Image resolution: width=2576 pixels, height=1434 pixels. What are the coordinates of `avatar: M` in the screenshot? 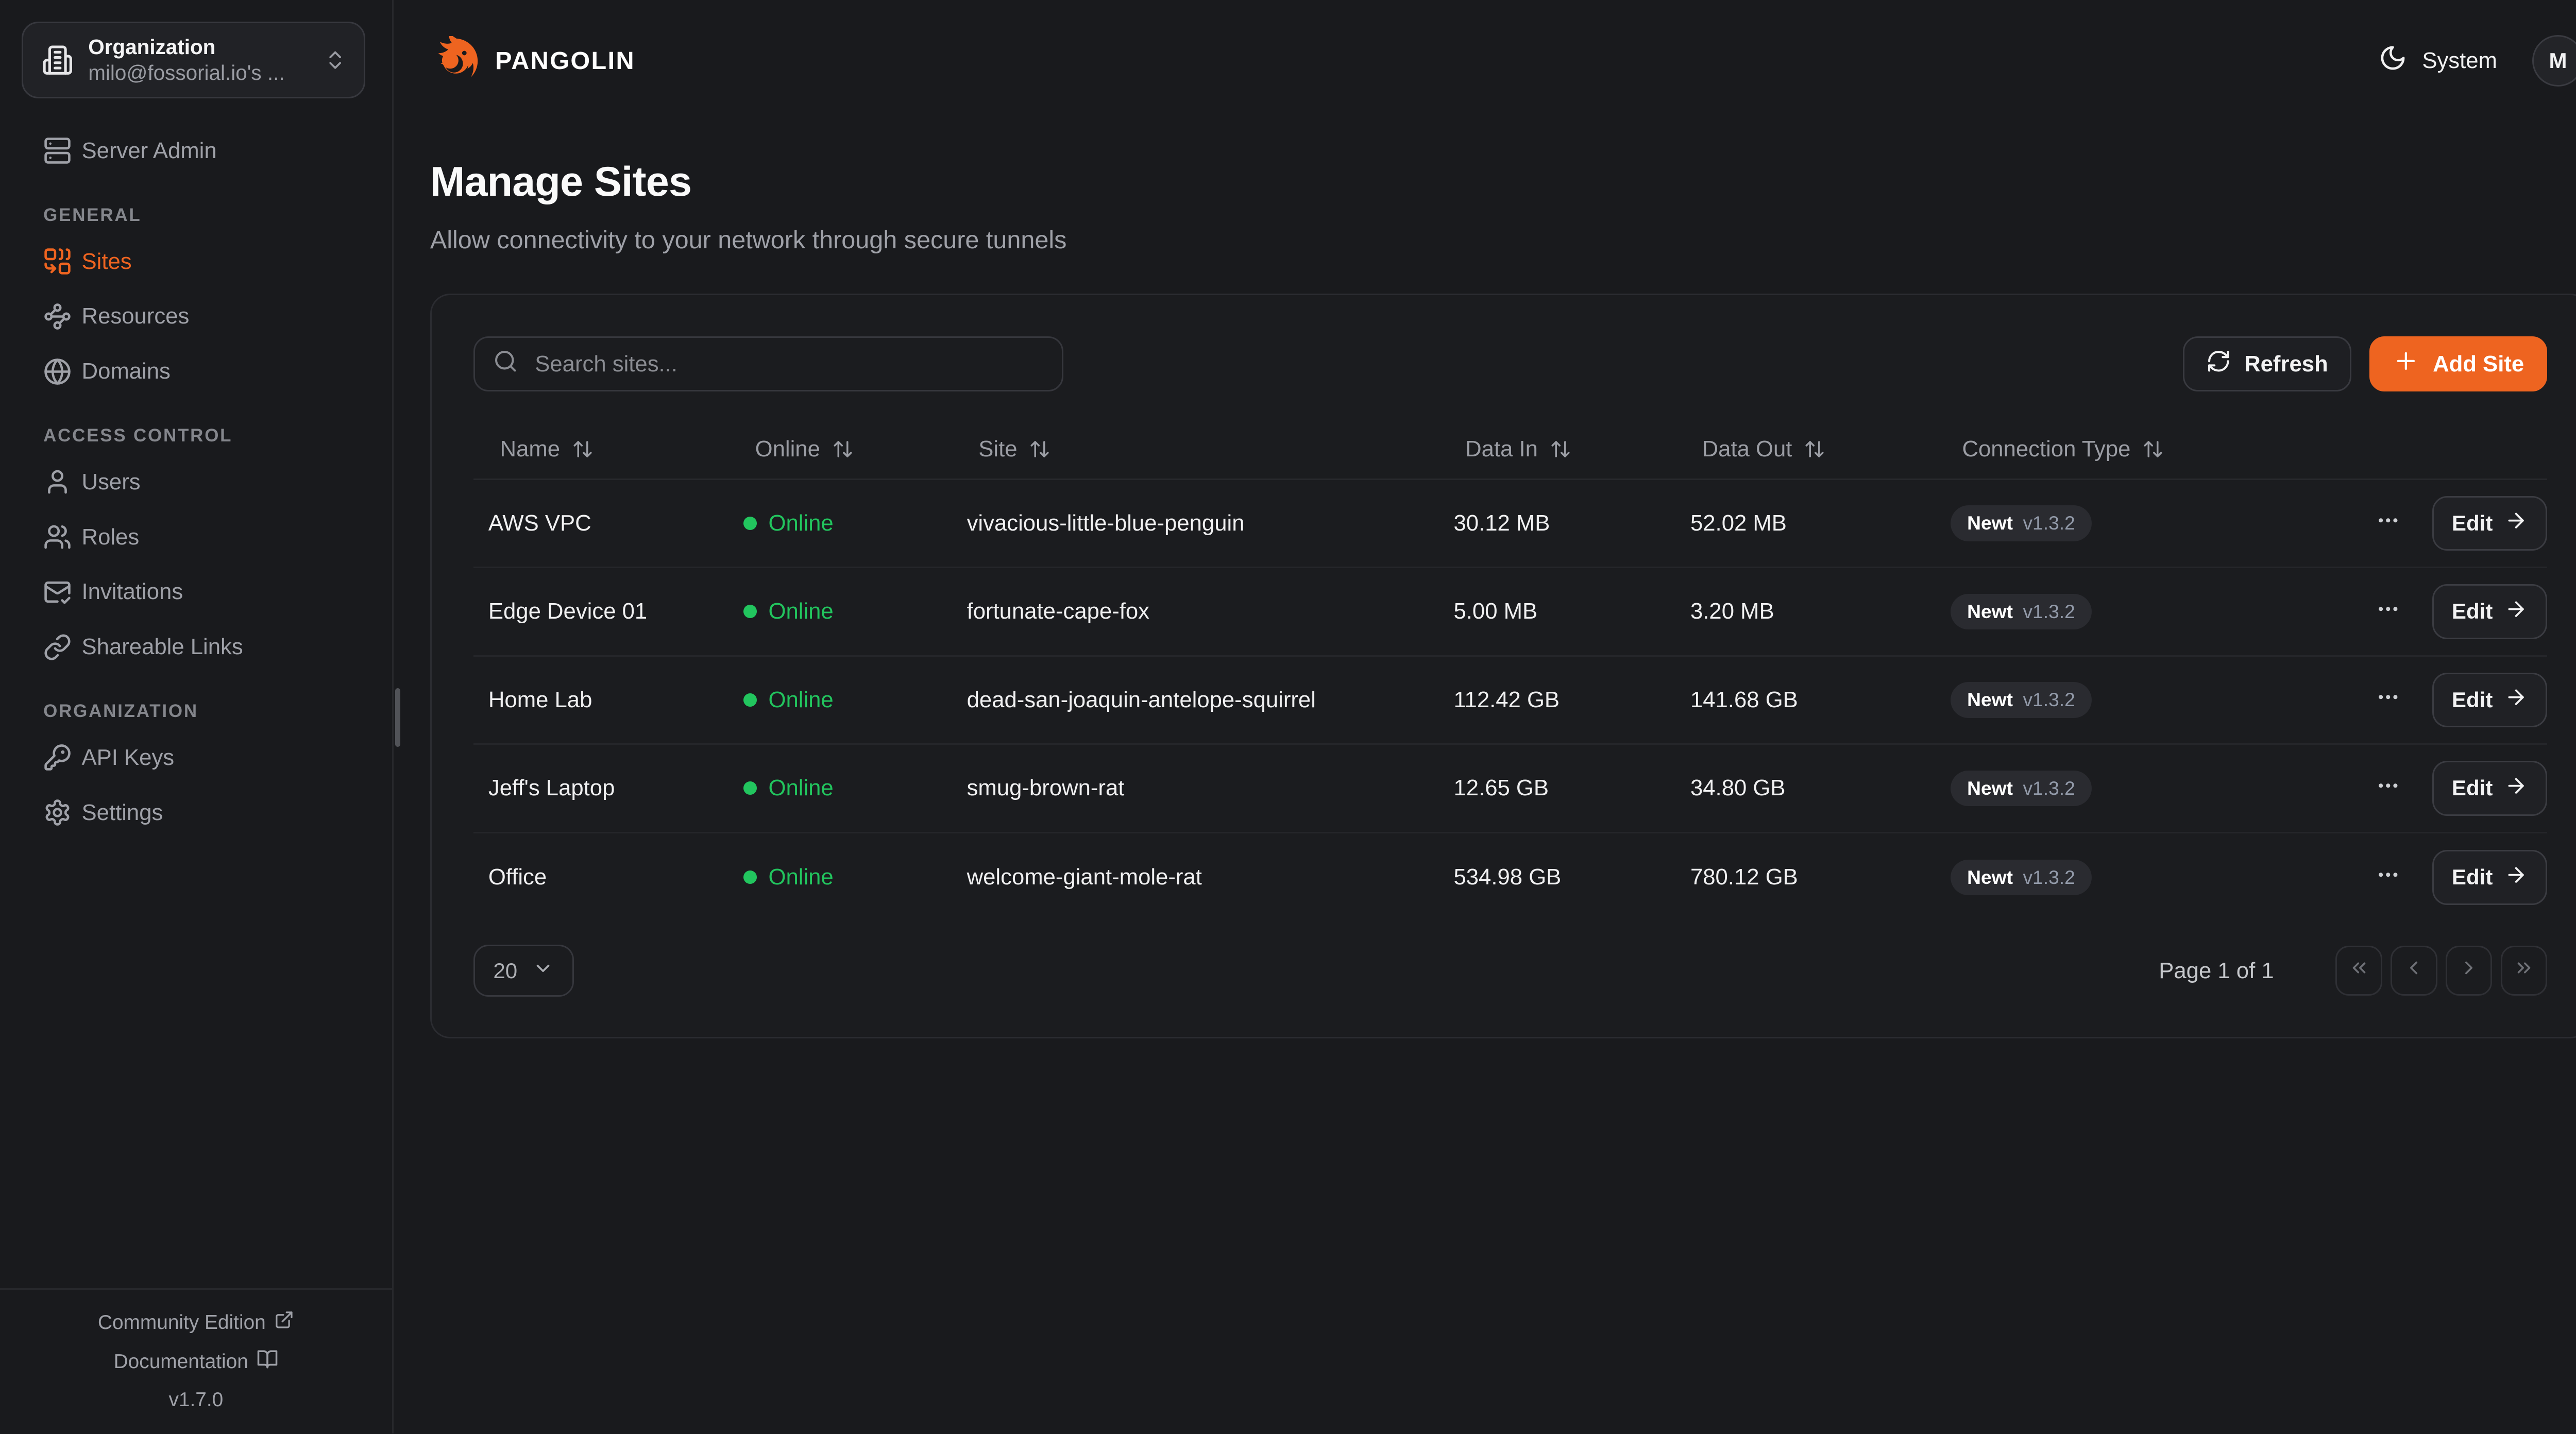 It's located at (2554, 61).